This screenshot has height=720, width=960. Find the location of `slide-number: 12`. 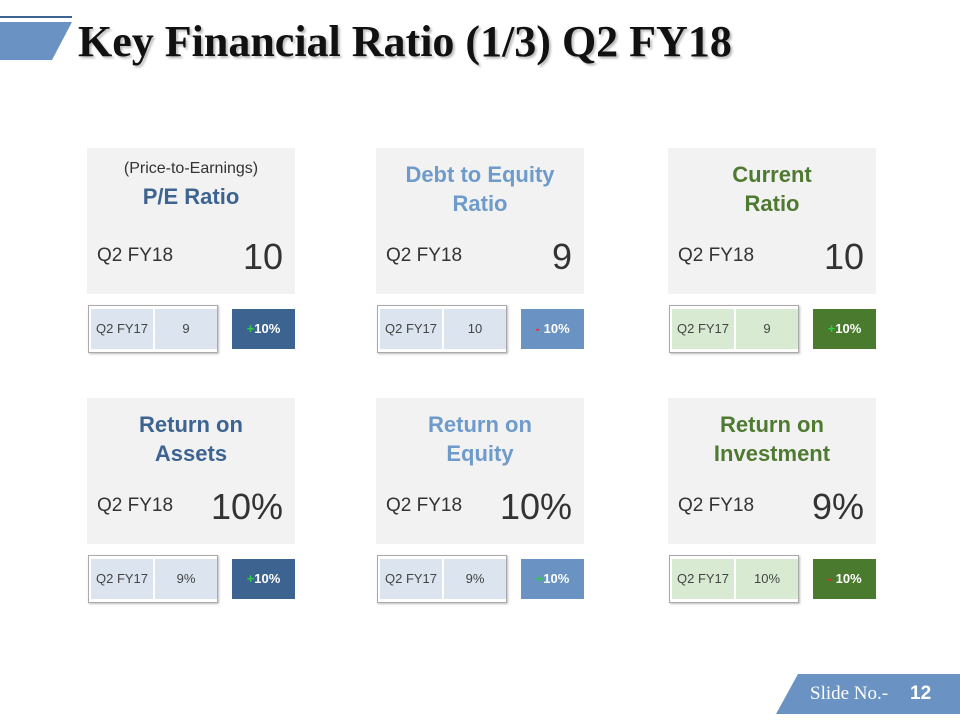

slide-number: 12 is located at coordinates (921, 693).